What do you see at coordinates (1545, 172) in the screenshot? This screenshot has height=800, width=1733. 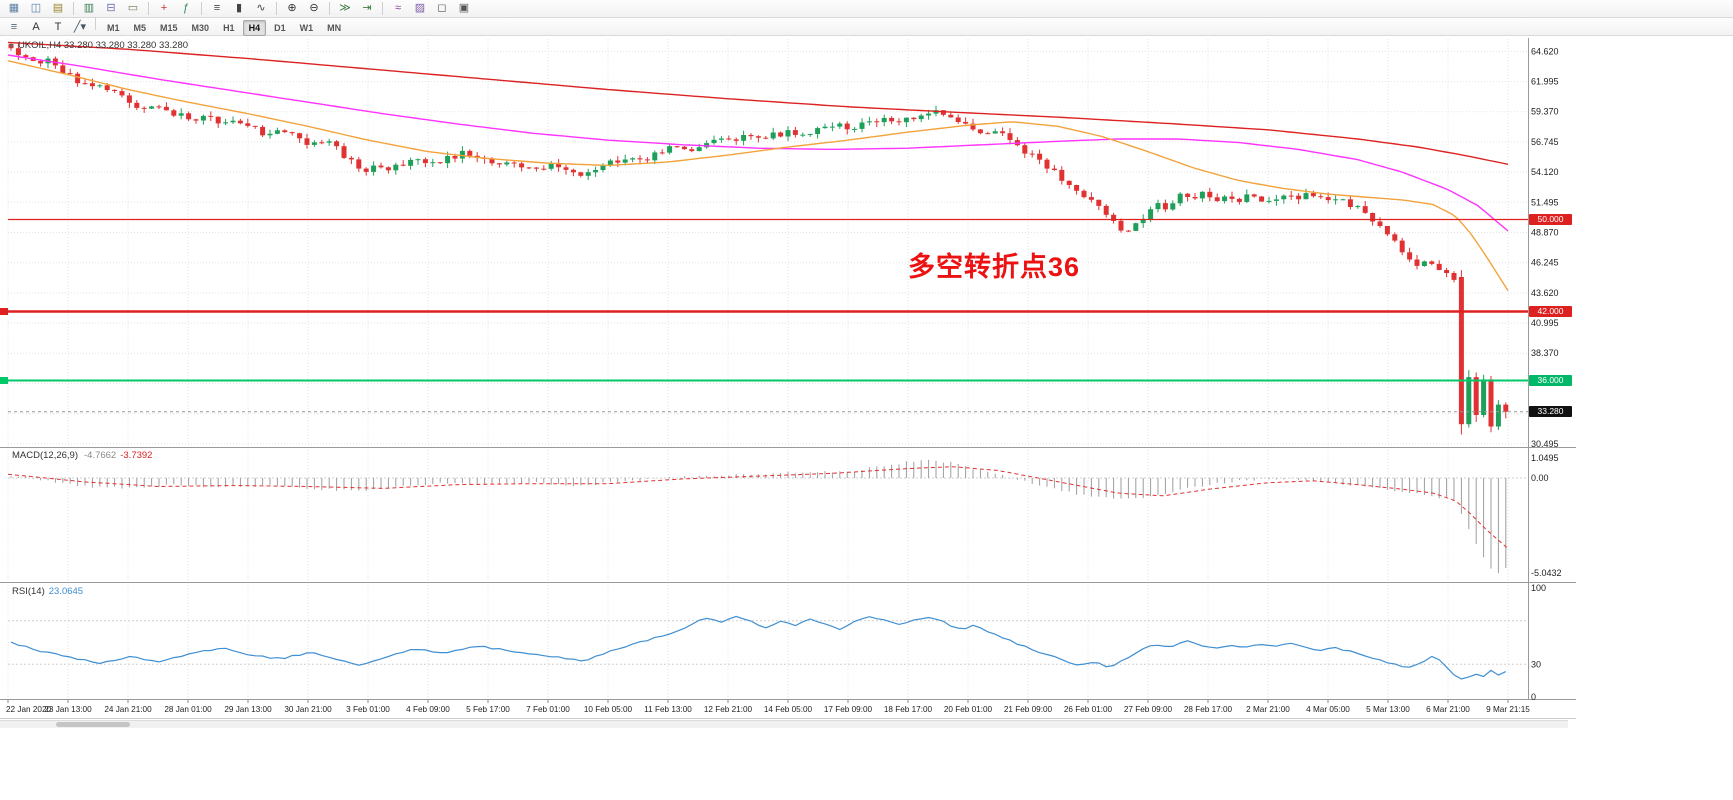 I see `svg-text: 54.120` at bounding box center [1545, 172].